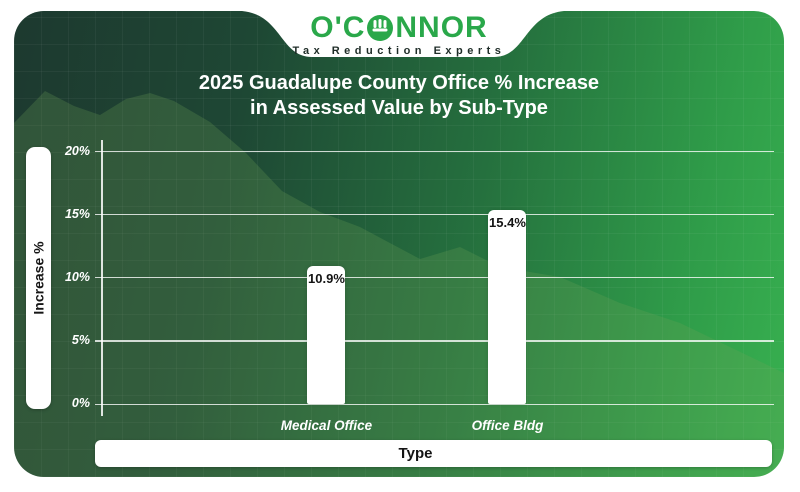  I want to click on brand-logo: O'C NNOR Tax Reduction Experts, so click(399, 35).